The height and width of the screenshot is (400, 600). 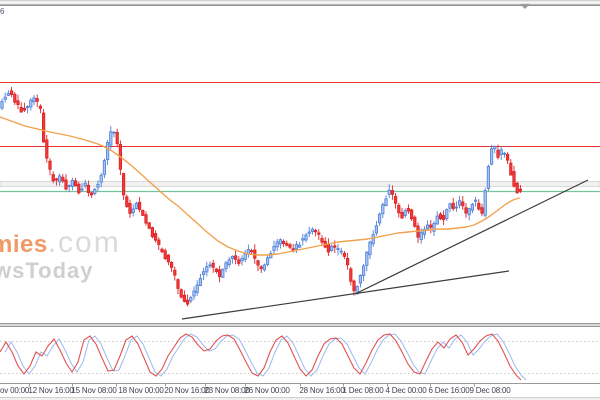 What do you see at coordinates (406, 390) in the screenshot?
I see `time-axis-label: 4 Dec 00:00` at bounding box center [406, 390].